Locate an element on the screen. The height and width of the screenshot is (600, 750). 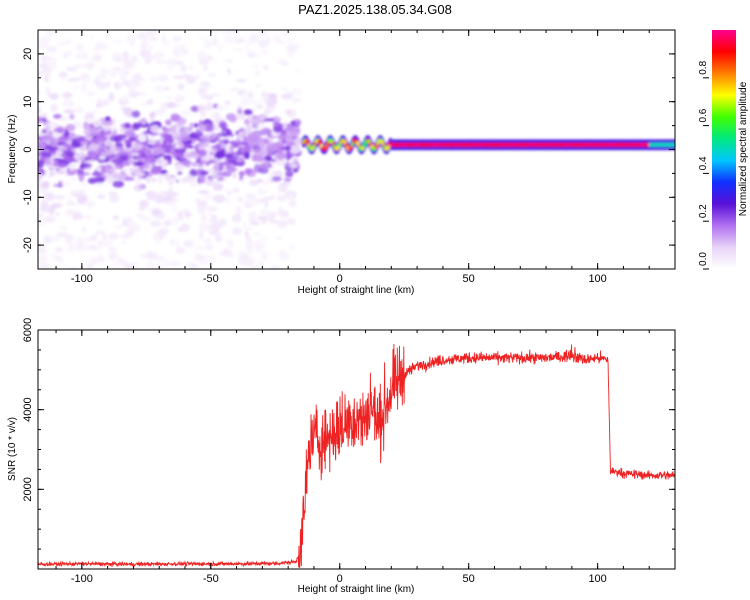
colorbar-gradient is located at coordinates (724, 149).